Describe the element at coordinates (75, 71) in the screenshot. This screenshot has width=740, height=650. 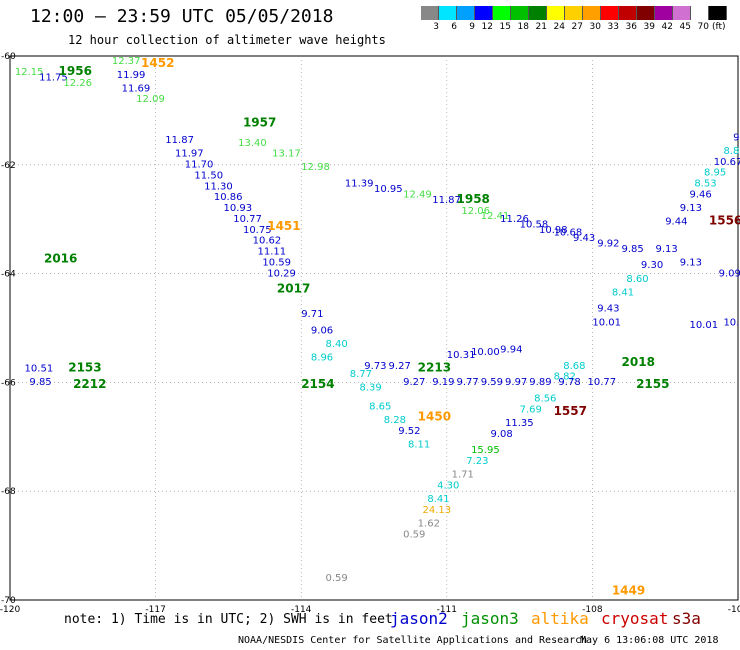
I see `track-label: 1956` at that location.